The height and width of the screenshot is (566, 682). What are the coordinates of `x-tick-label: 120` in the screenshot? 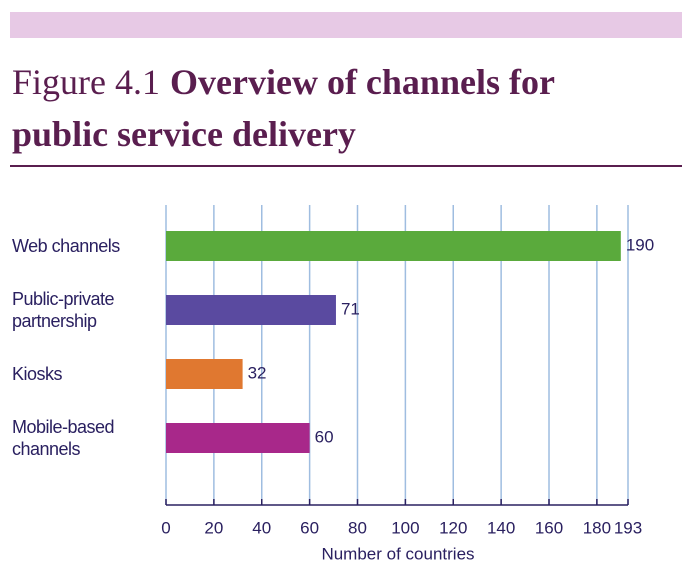 It's located at (453, 527).